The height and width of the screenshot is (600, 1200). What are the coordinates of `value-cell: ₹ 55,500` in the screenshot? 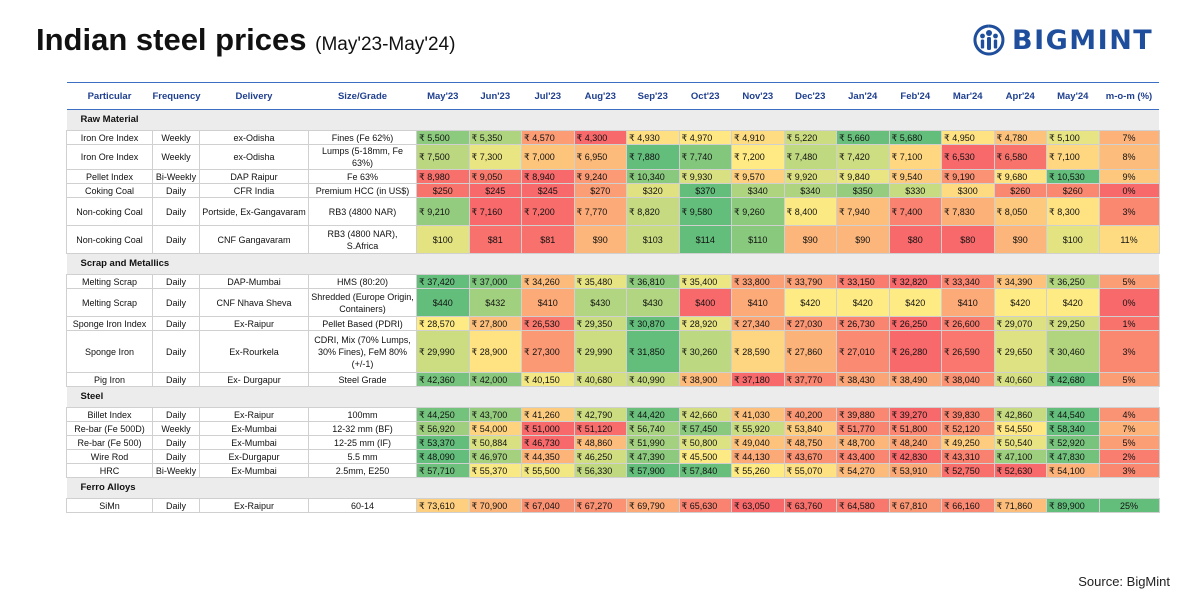 It's located at (548, 470).